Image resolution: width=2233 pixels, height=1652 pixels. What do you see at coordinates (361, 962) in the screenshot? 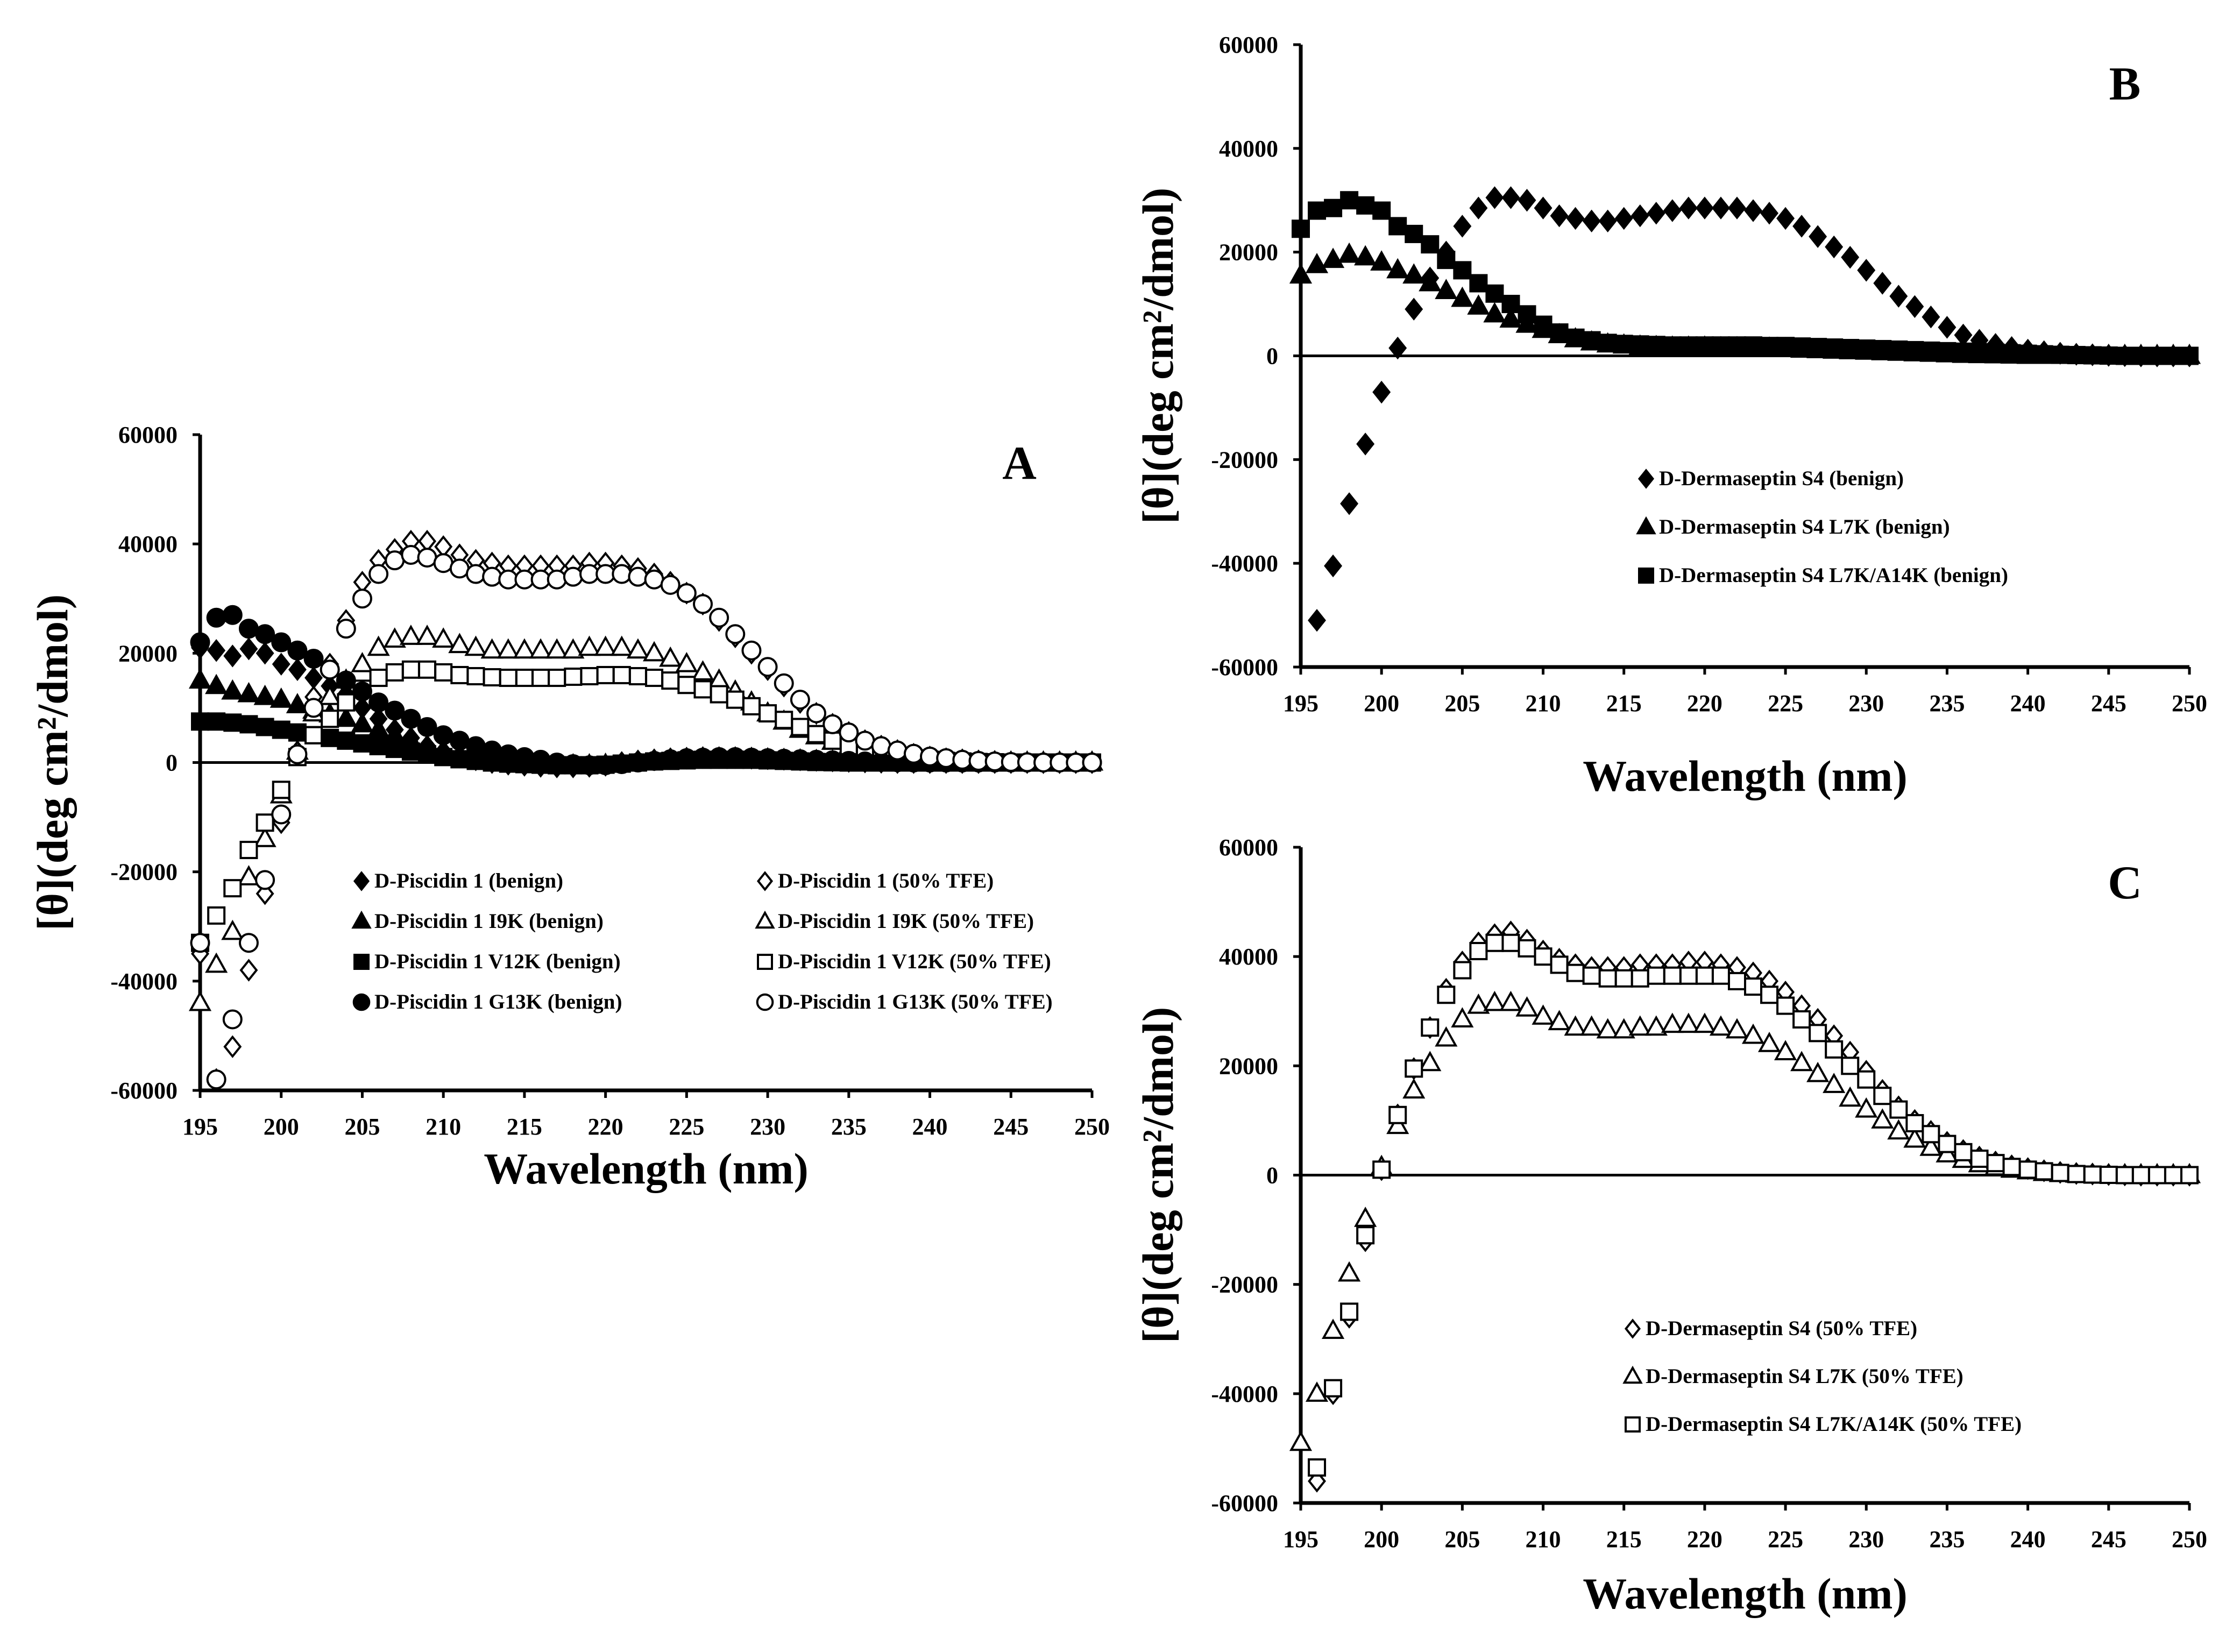
I see `panel-a-legend-marker` at bounding box center [361, 962].